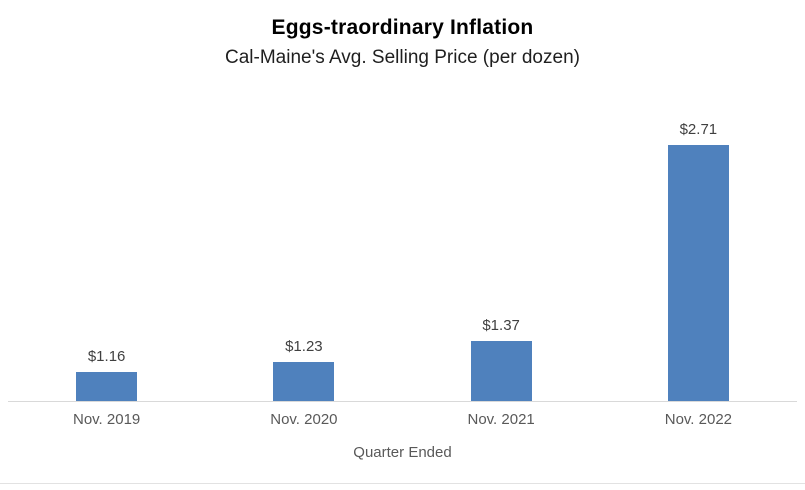 The image size is (805, 490). Describe the element at coordinates (303, 255) in the screenshot. I see `bar-slot-nov-2020: $1.23` at that location.